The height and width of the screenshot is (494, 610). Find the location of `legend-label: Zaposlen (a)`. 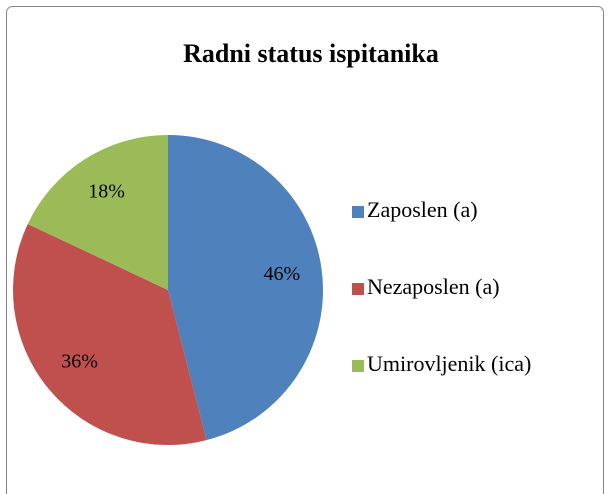

legend-label: Zaposlen (a) is located at coordinates (422, 209).